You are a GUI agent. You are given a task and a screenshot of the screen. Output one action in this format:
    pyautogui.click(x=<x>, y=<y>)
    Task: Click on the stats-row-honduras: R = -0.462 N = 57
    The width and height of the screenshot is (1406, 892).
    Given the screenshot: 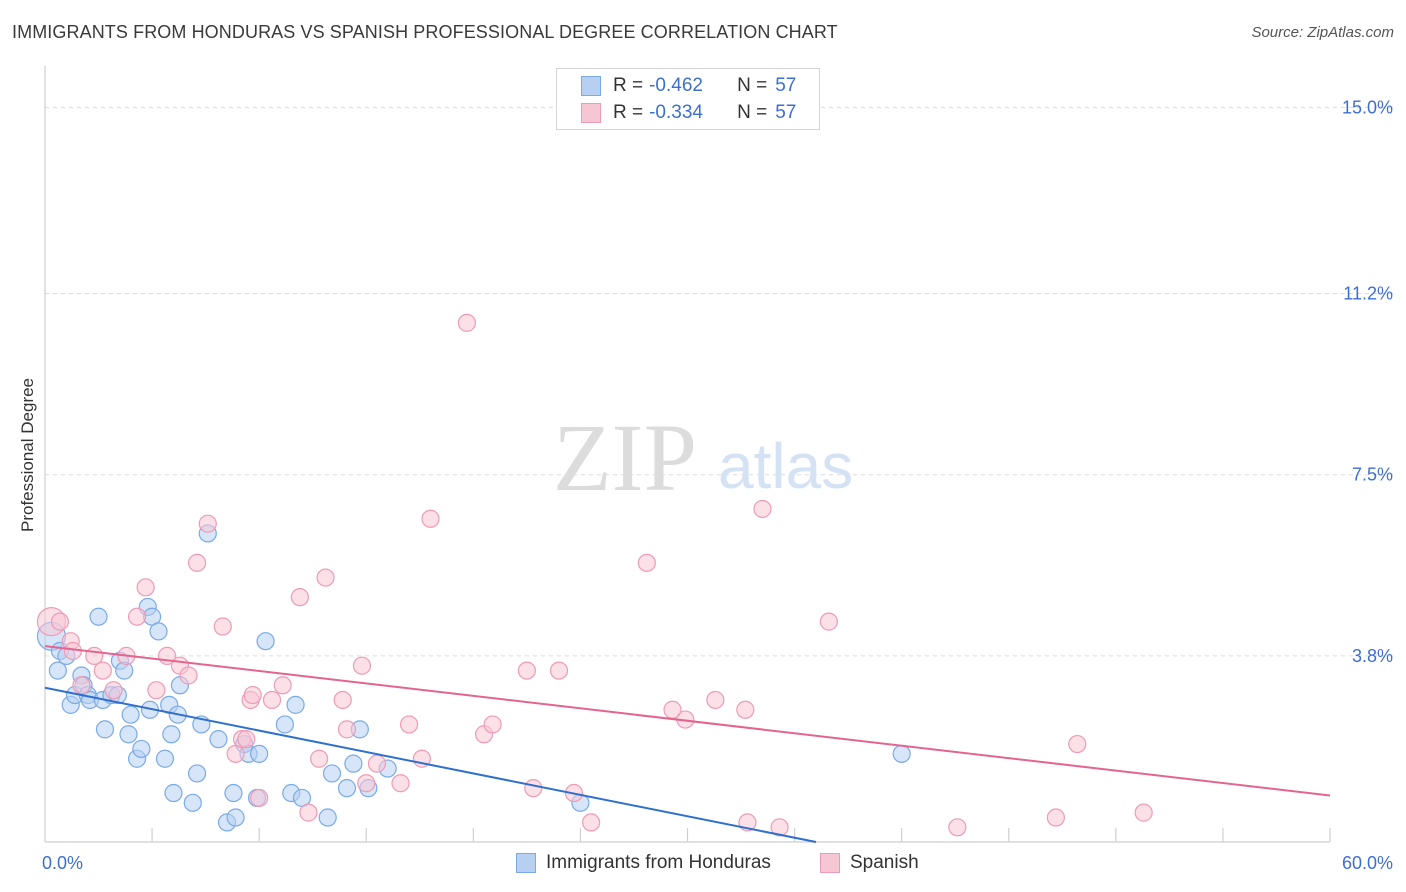 What is the action you would take?
    pyautogui.click(x=688, y=86)
    